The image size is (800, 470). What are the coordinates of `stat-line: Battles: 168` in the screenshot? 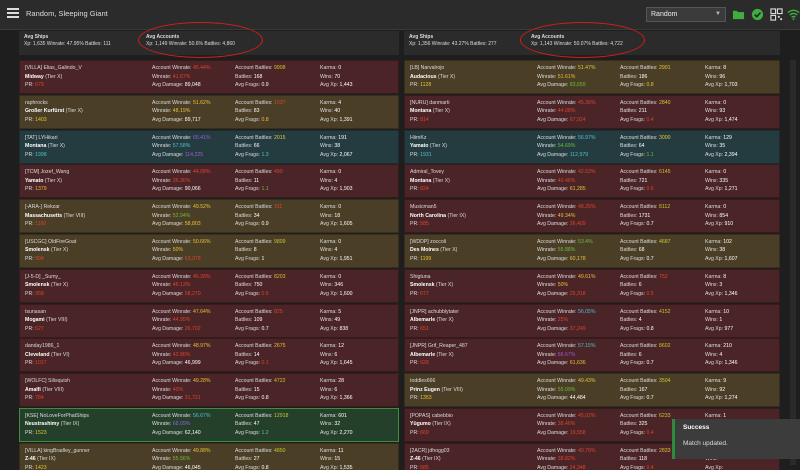 It's located at (277, 77).